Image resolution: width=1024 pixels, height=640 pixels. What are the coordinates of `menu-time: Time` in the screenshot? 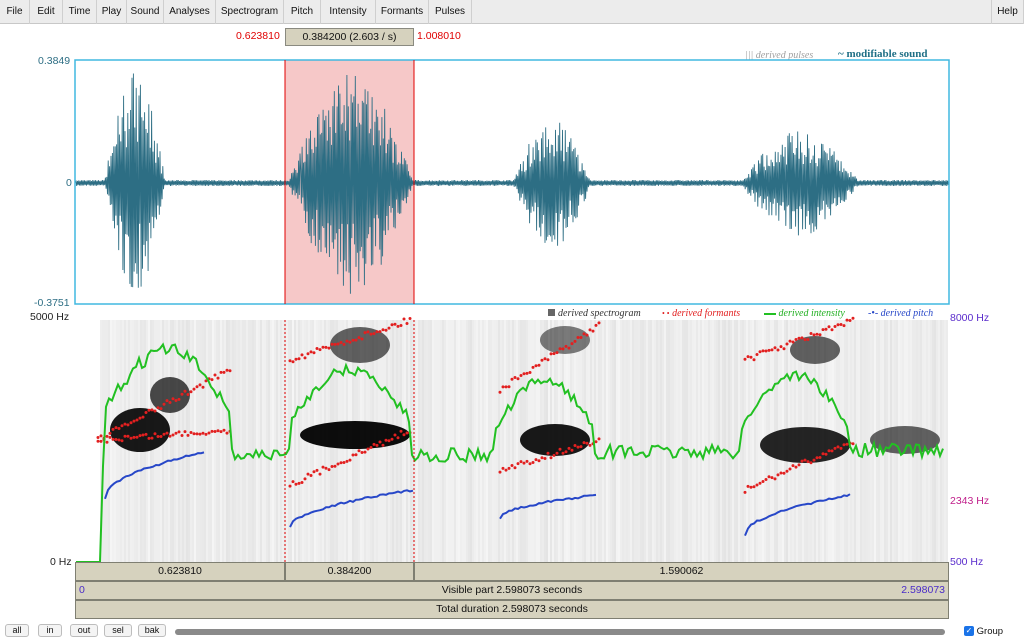 It's located at (80, 12).